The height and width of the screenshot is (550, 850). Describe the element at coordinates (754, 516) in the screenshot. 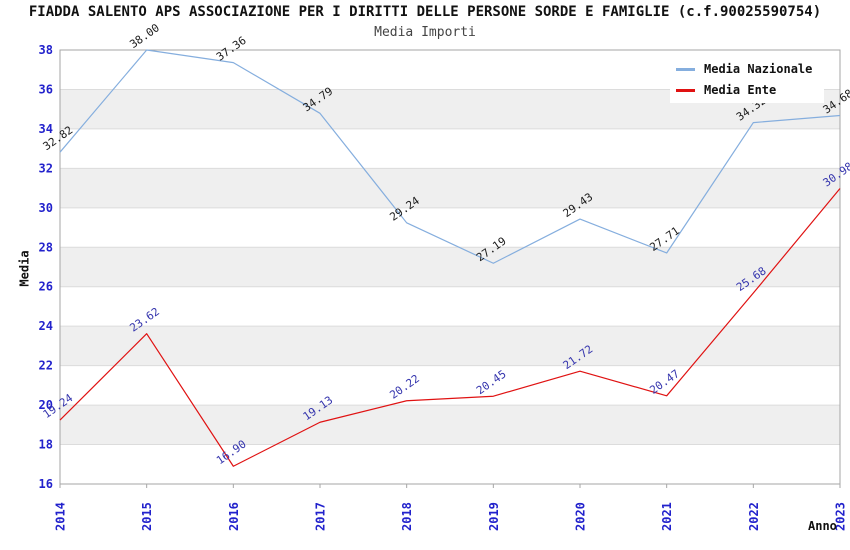

I see `x-tick-label: 2022` at that location.